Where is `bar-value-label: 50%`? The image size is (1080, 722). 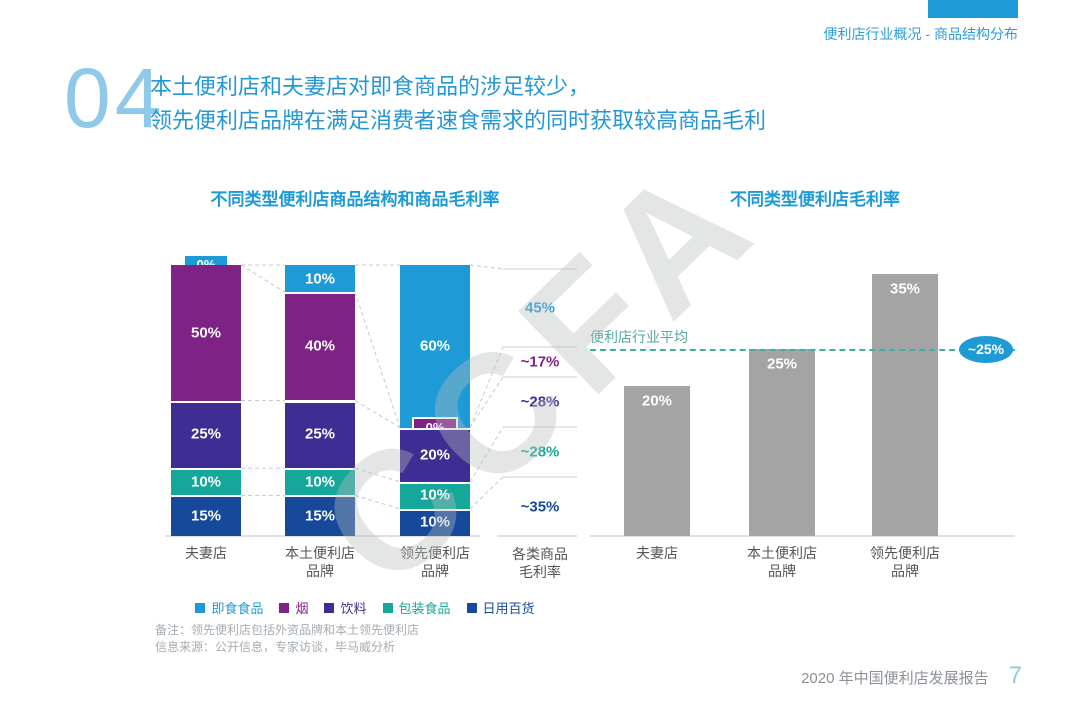
bar-value-label: 50% is located at coordinates (206, 333).